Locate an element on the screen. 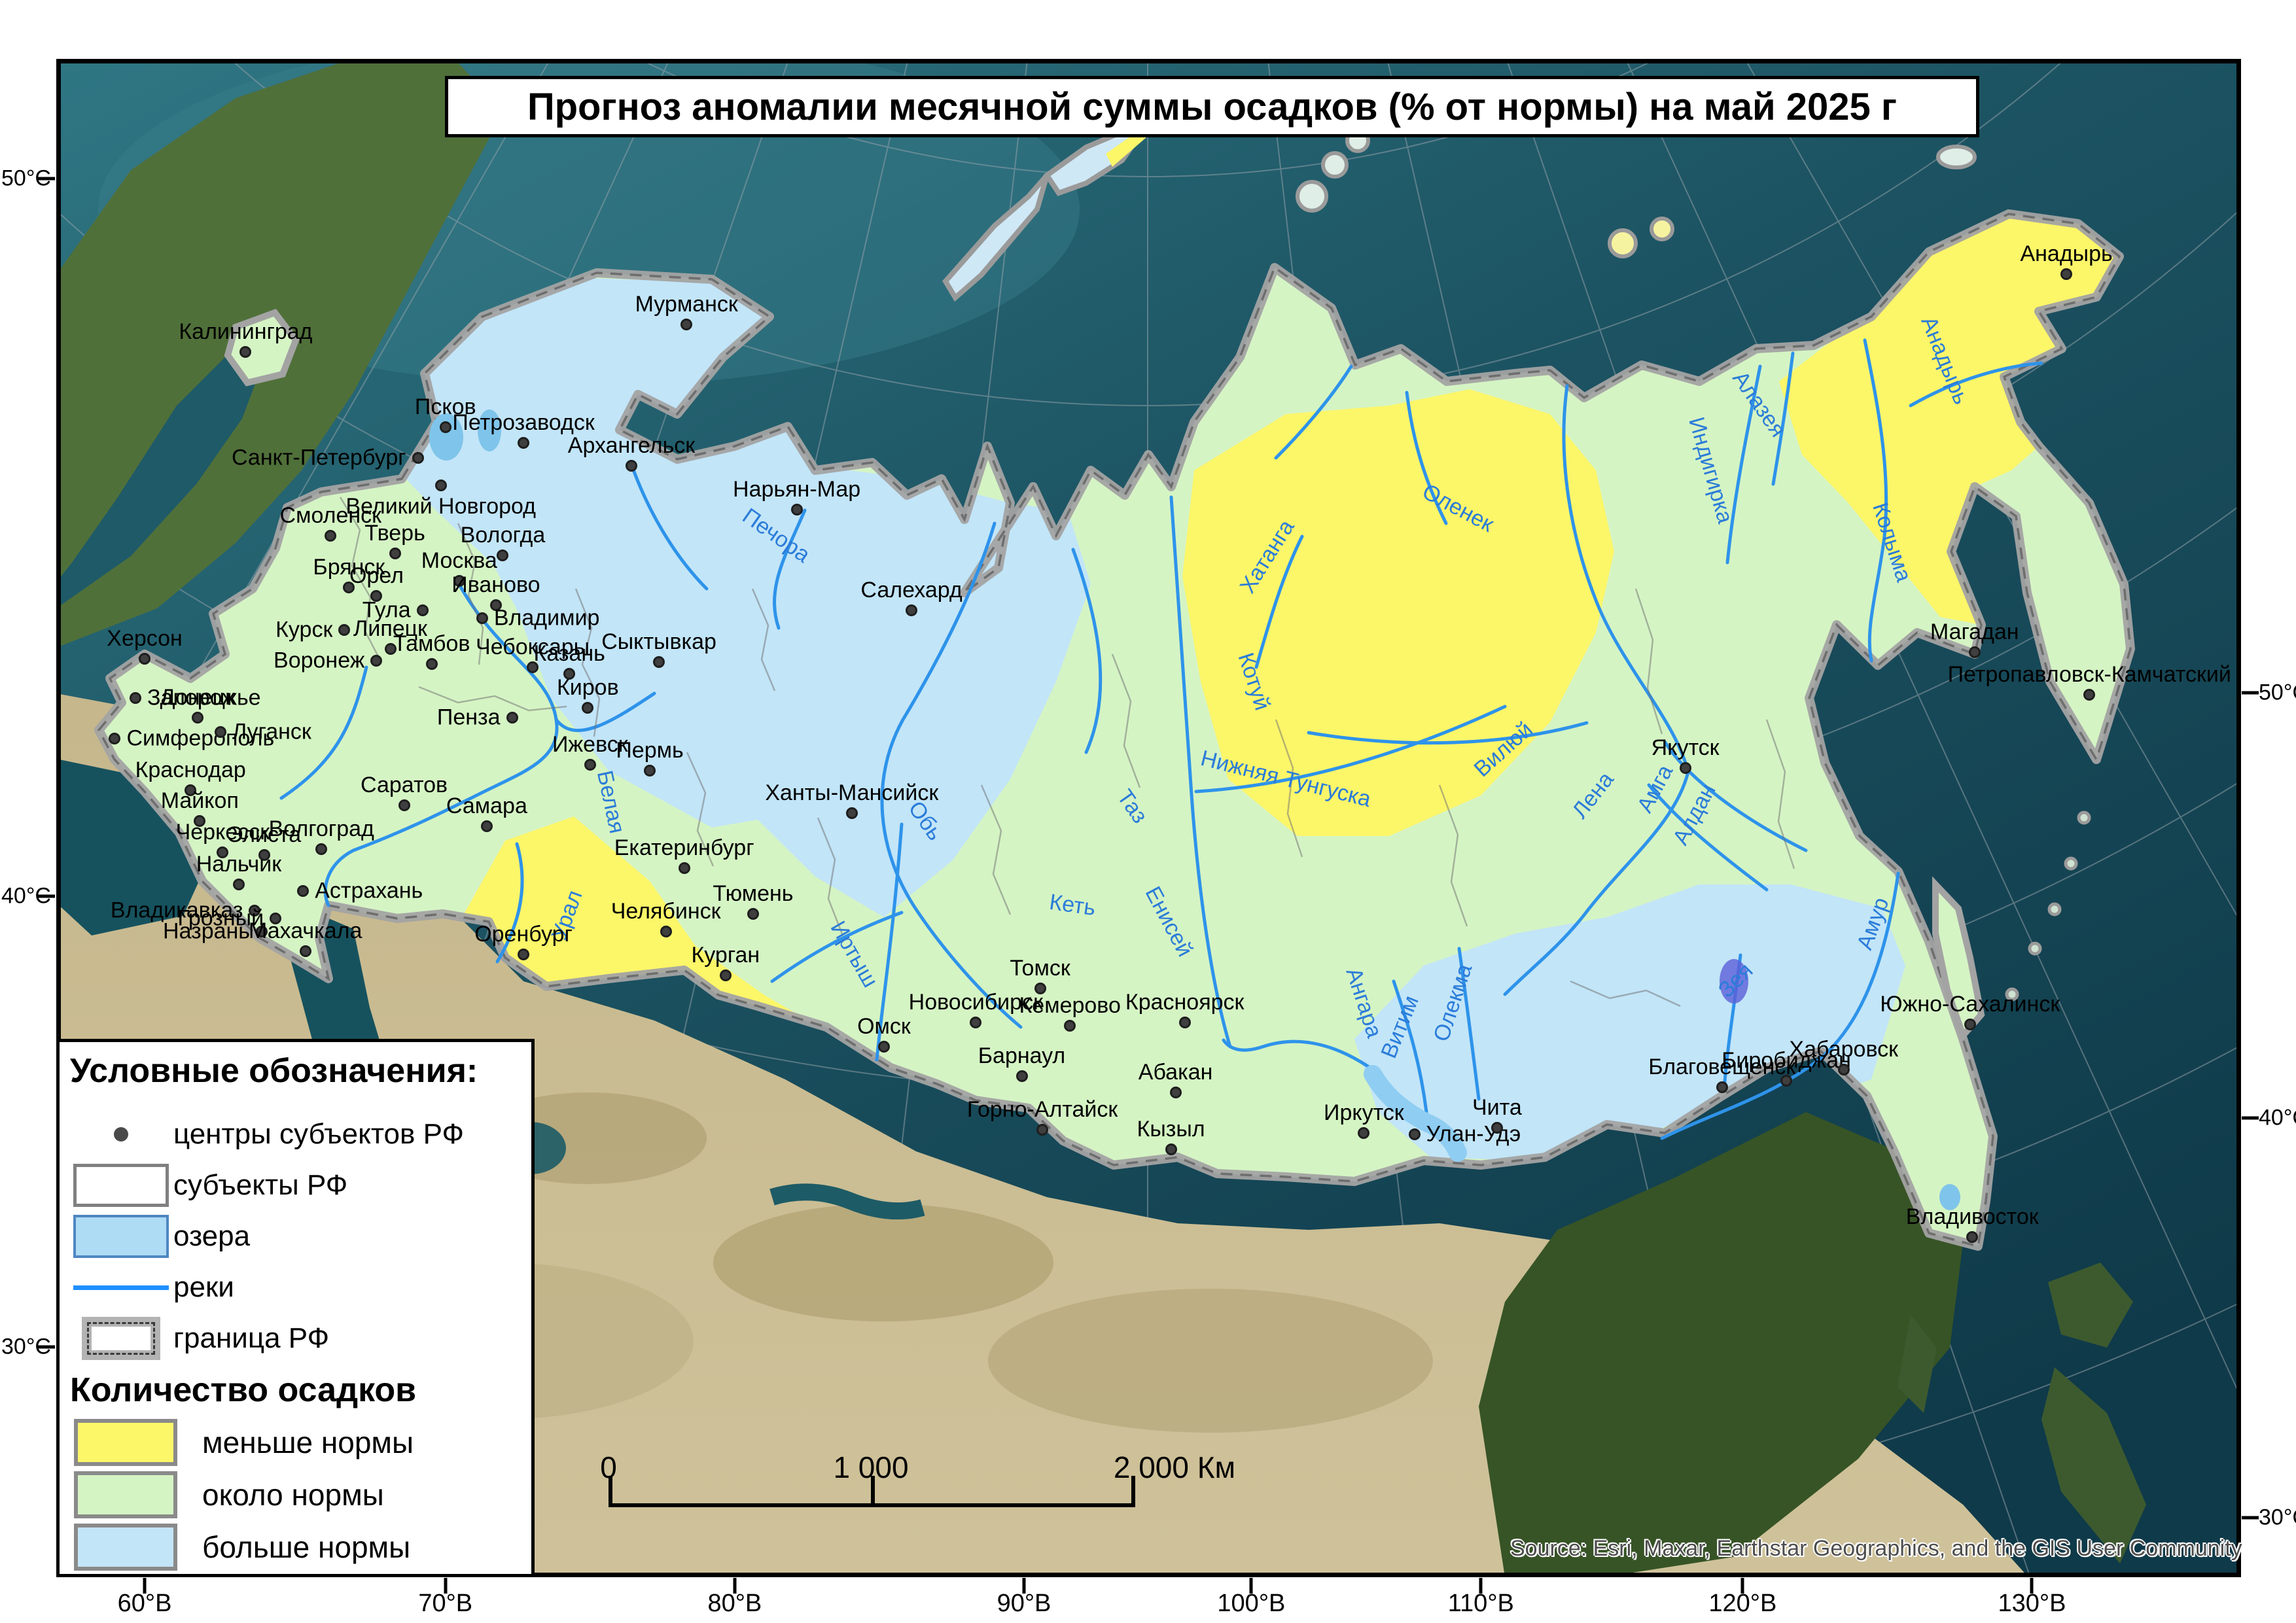  city-label: Магадан is located at coordinates (1974, 632).